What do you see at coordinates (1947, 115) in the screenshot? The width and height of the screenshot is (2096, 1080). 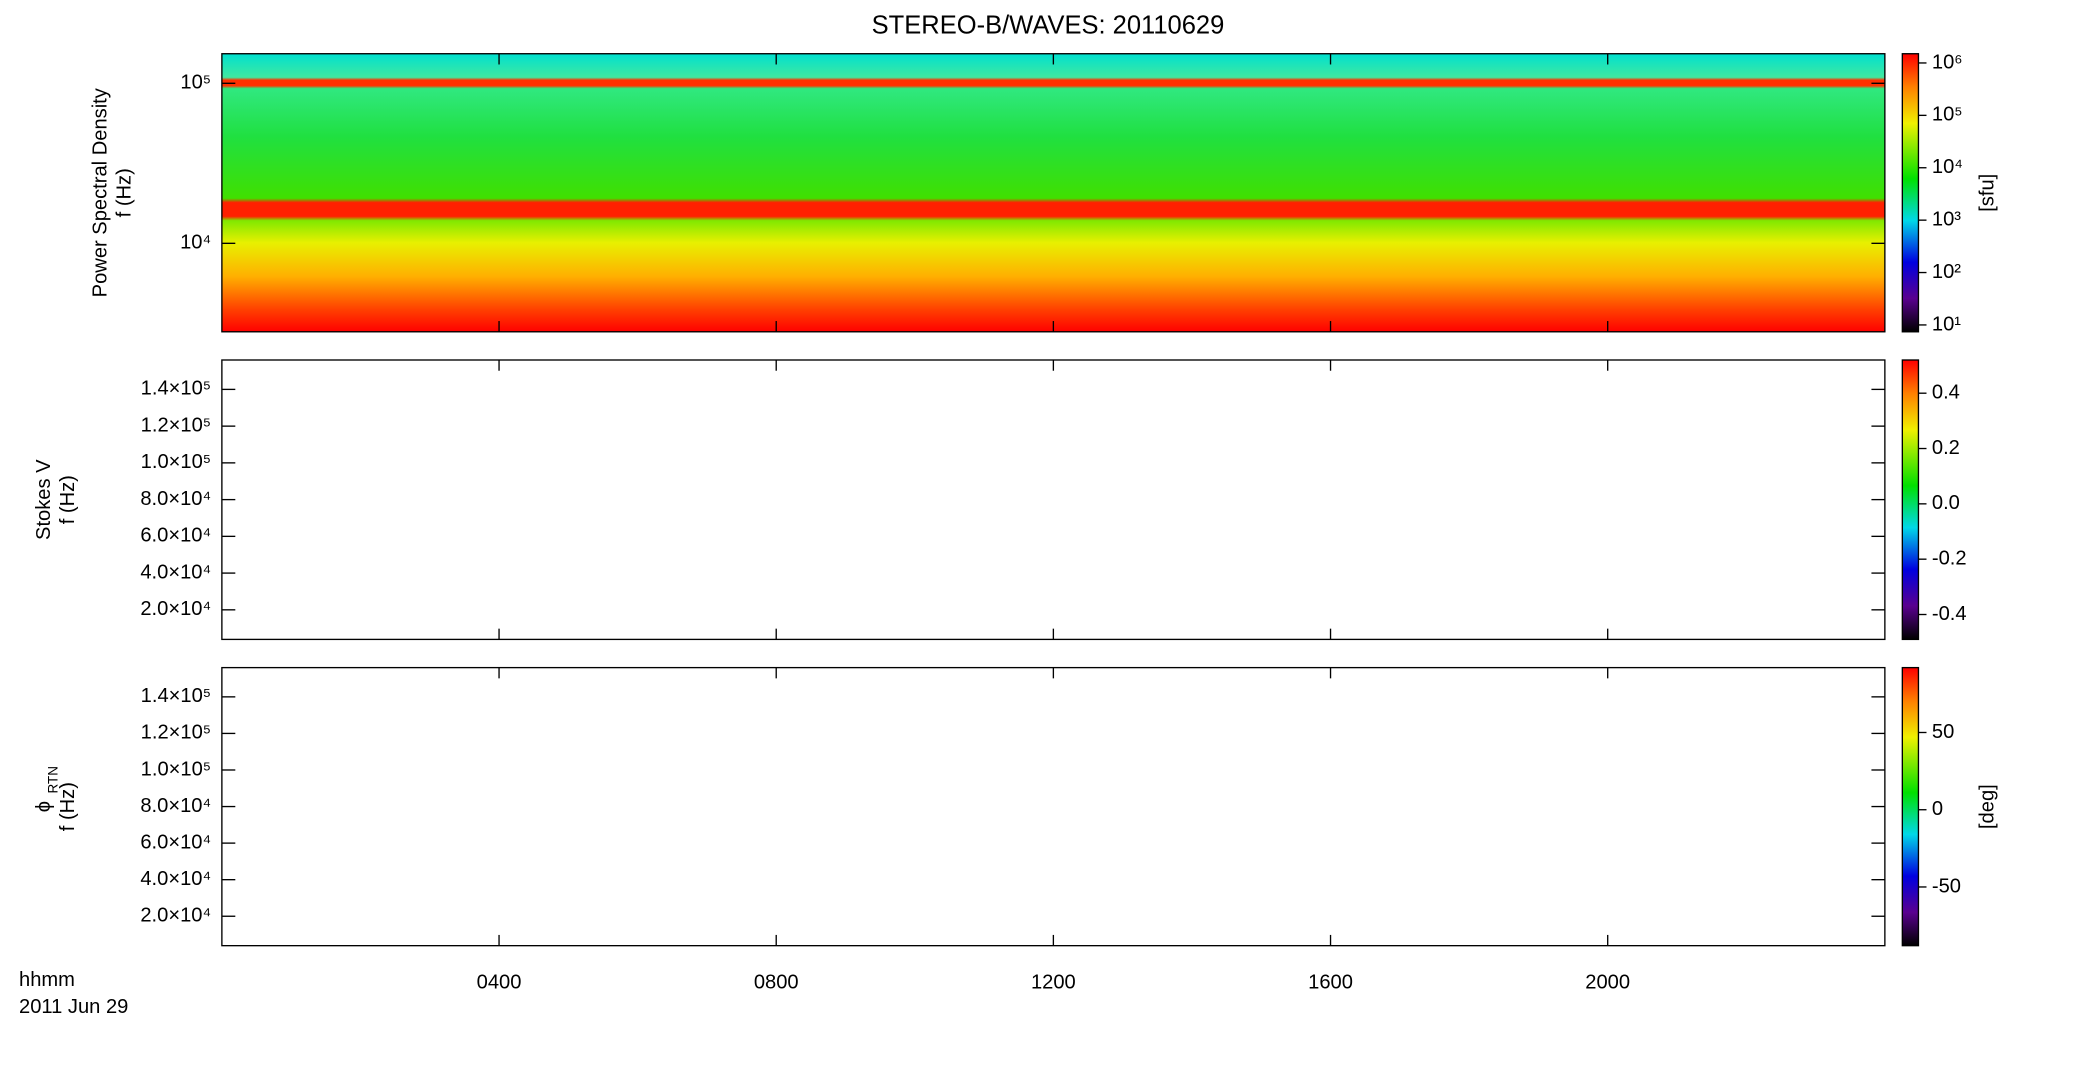 I see `colorbar-tick-label: 10⁵` at bounding box center [1947, 115].